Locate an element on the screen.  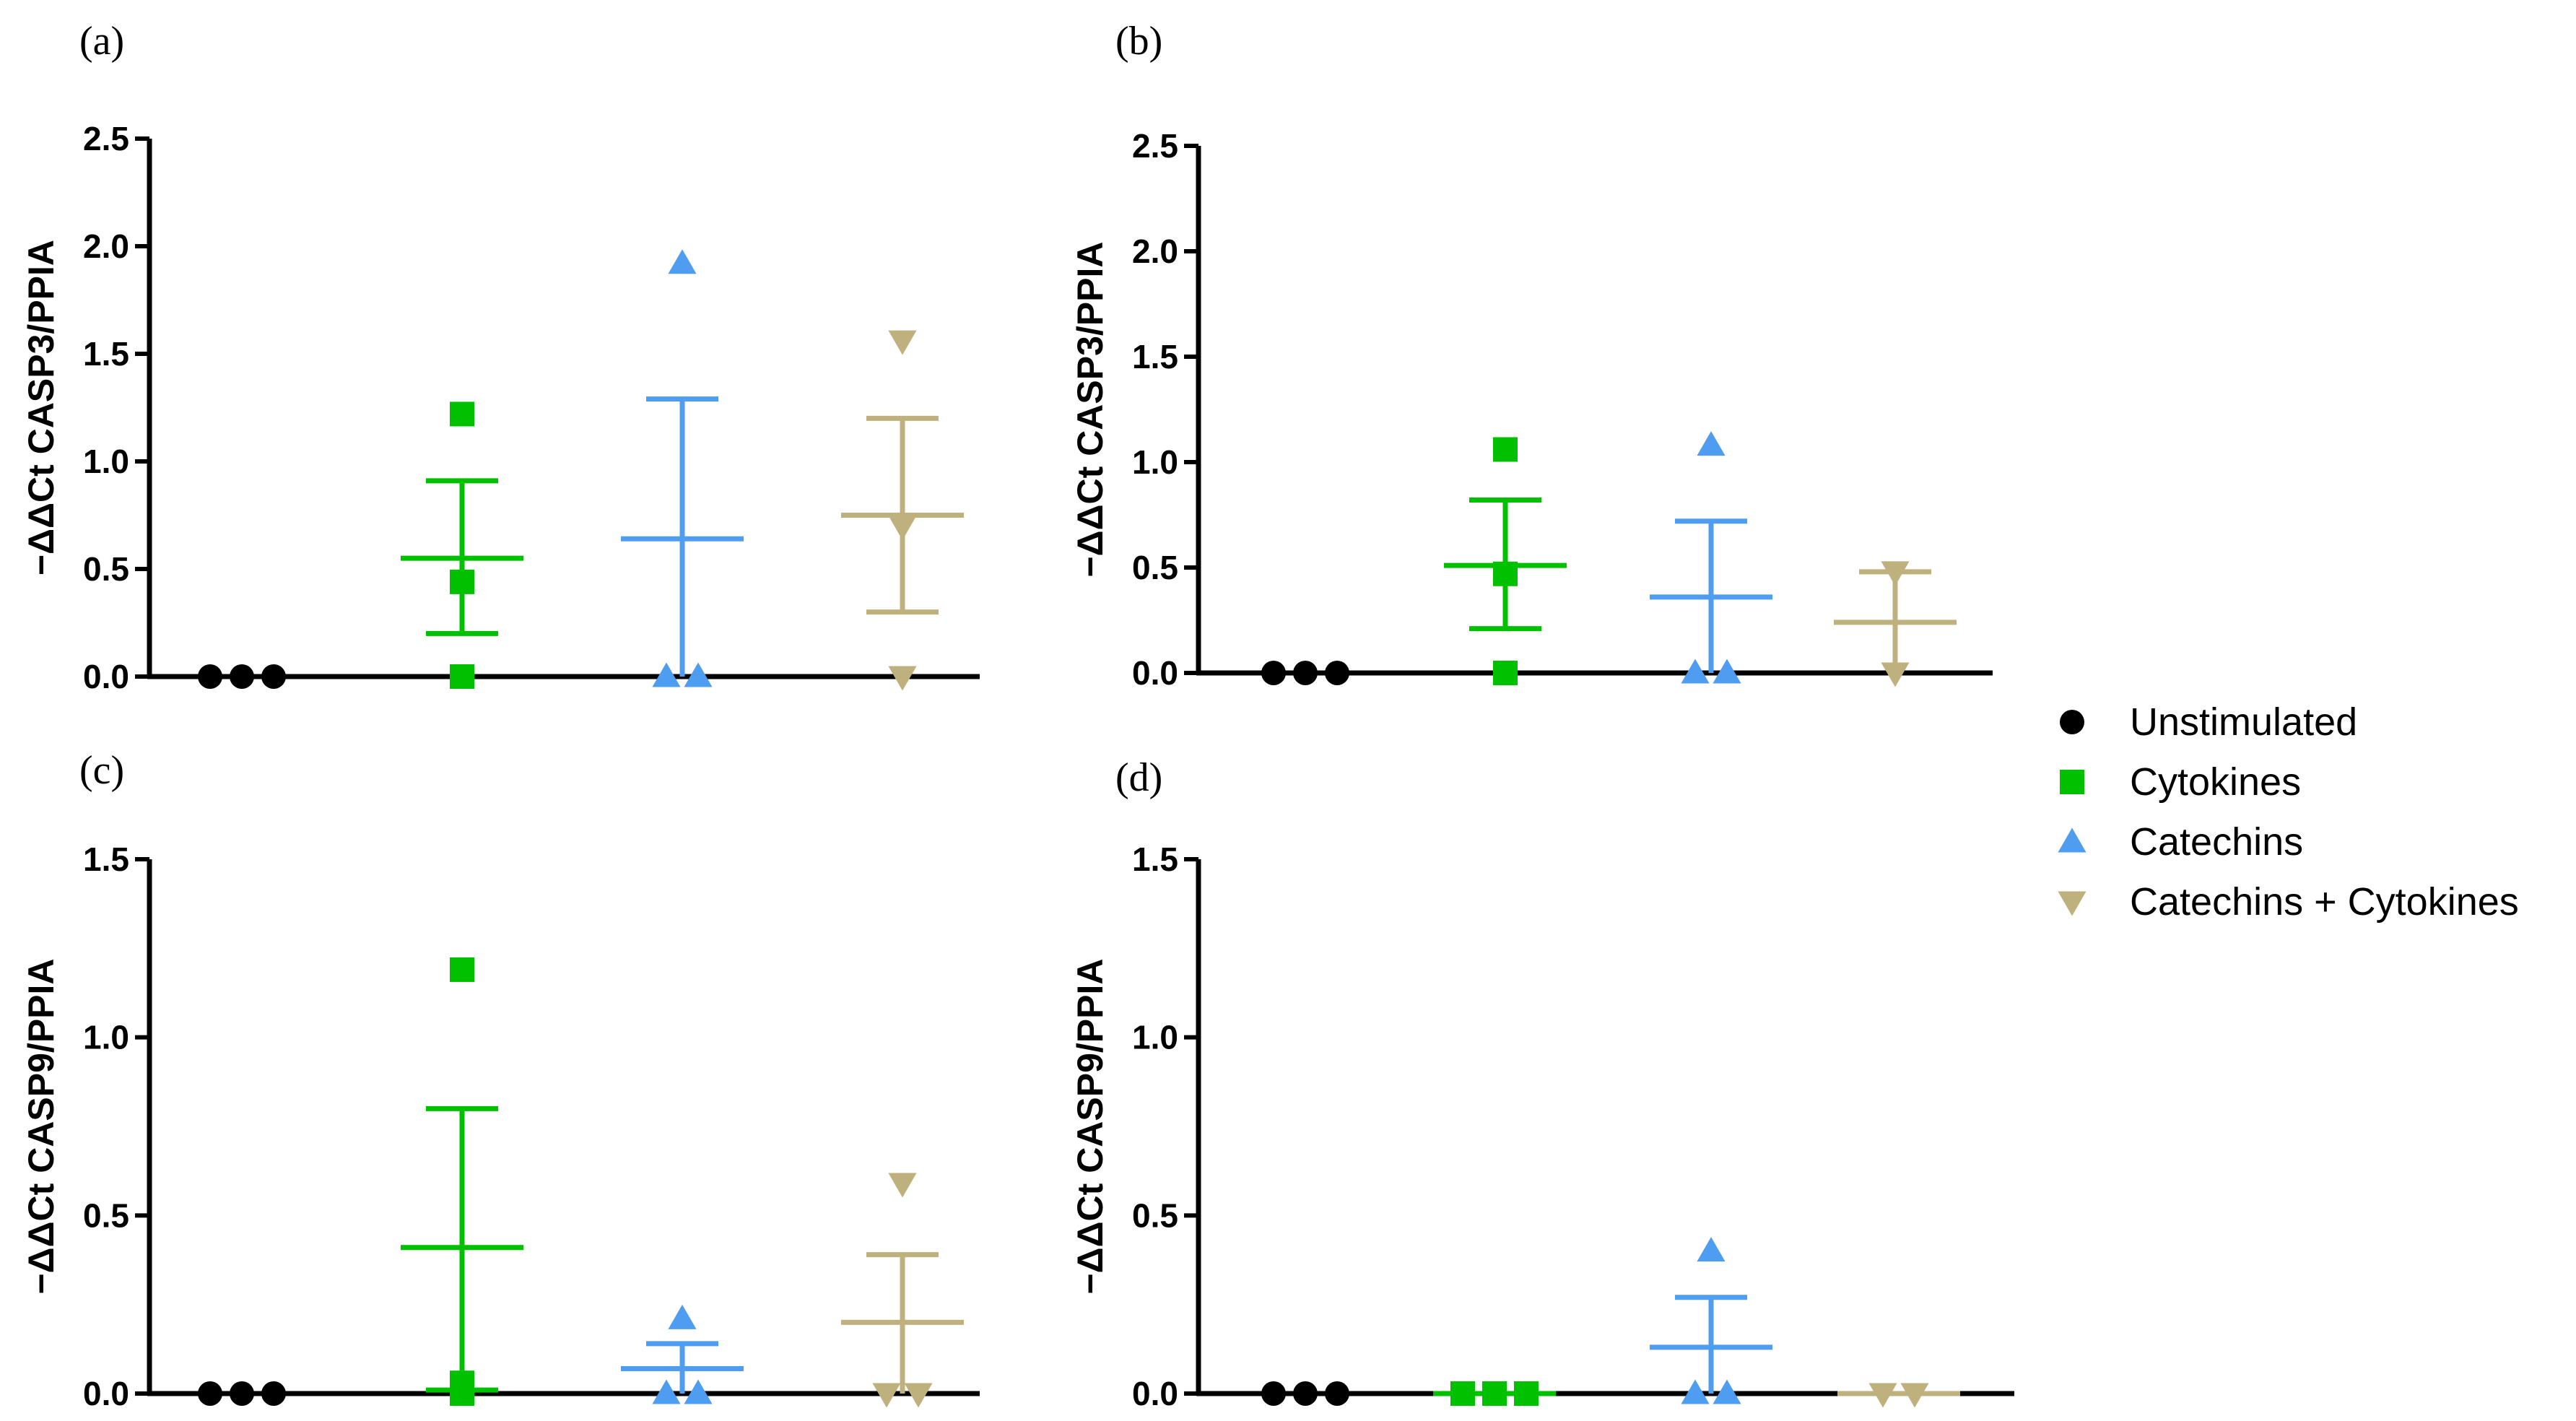
legend-label: Cytokines is located at coordinates (2215, 782).